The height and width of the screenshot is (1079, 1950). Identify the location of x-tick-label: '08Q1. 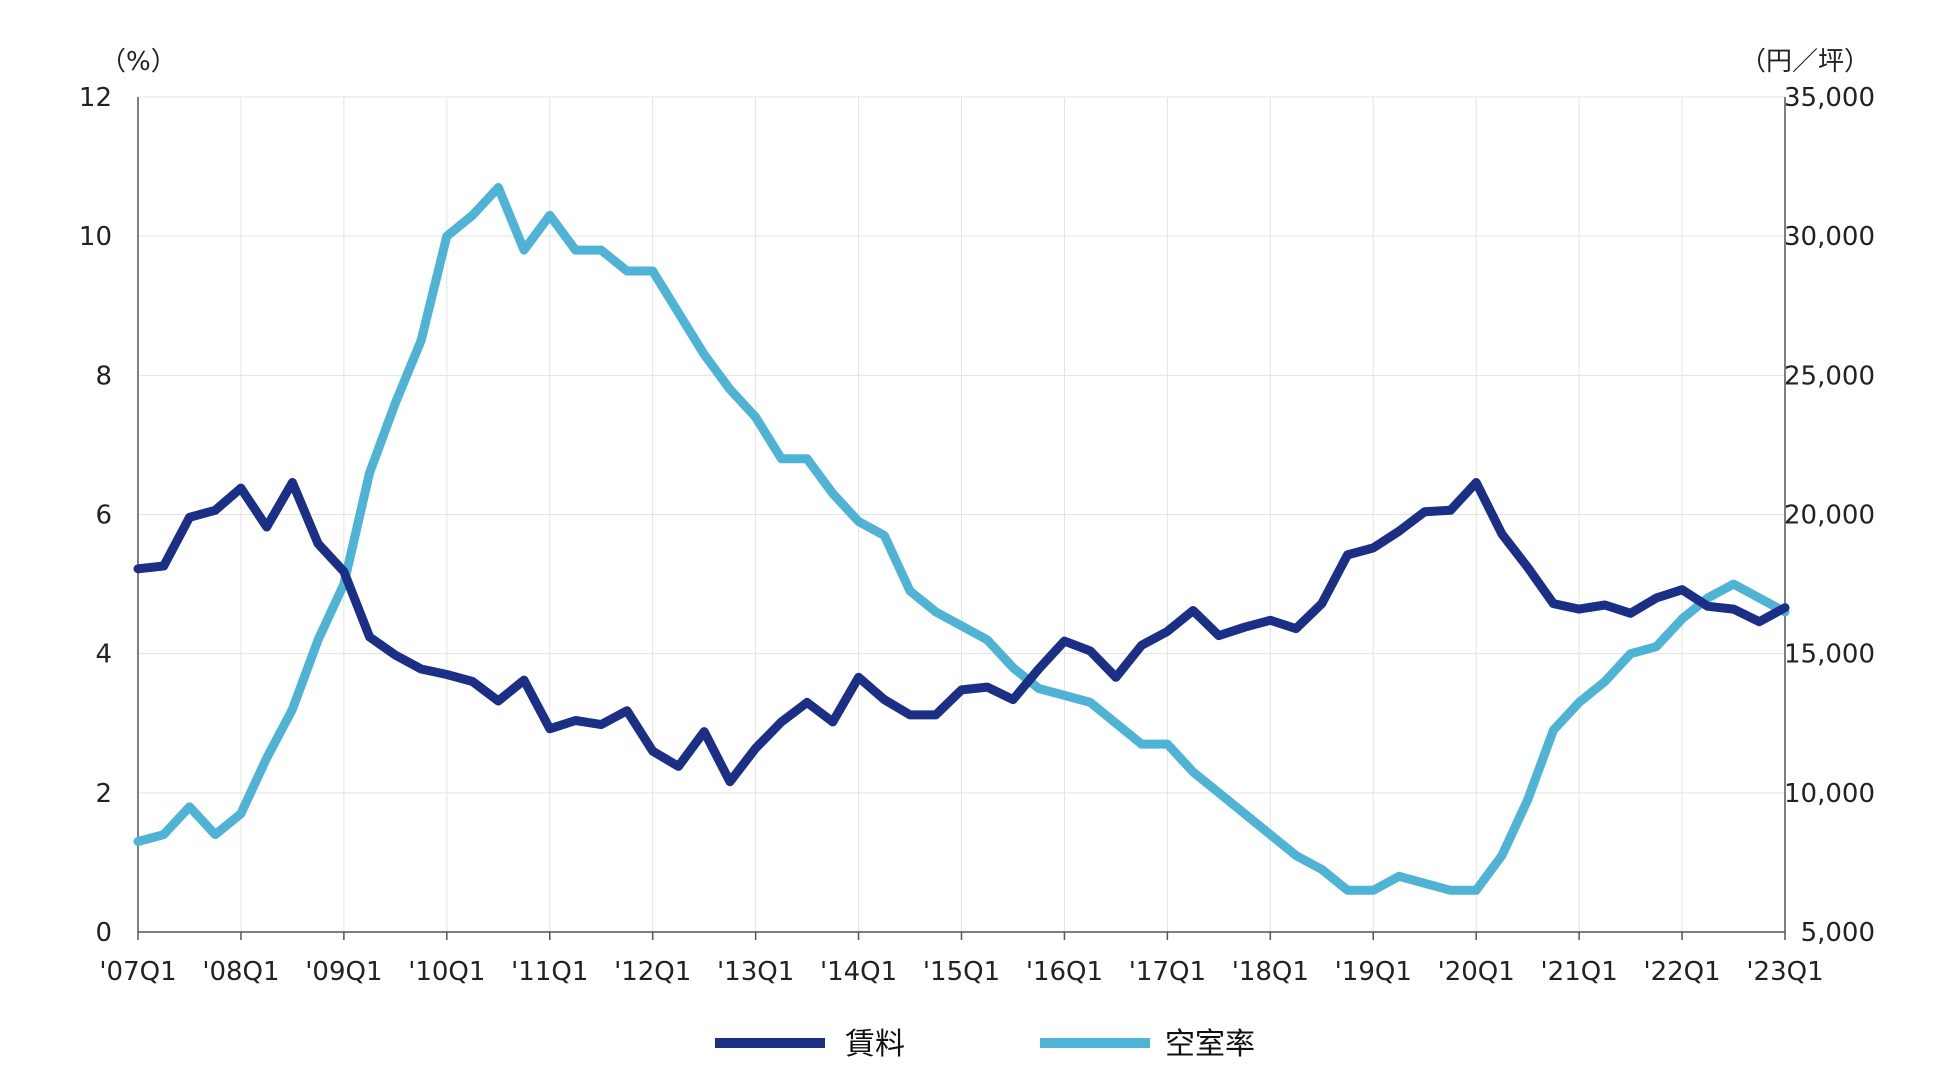
(240, 972).